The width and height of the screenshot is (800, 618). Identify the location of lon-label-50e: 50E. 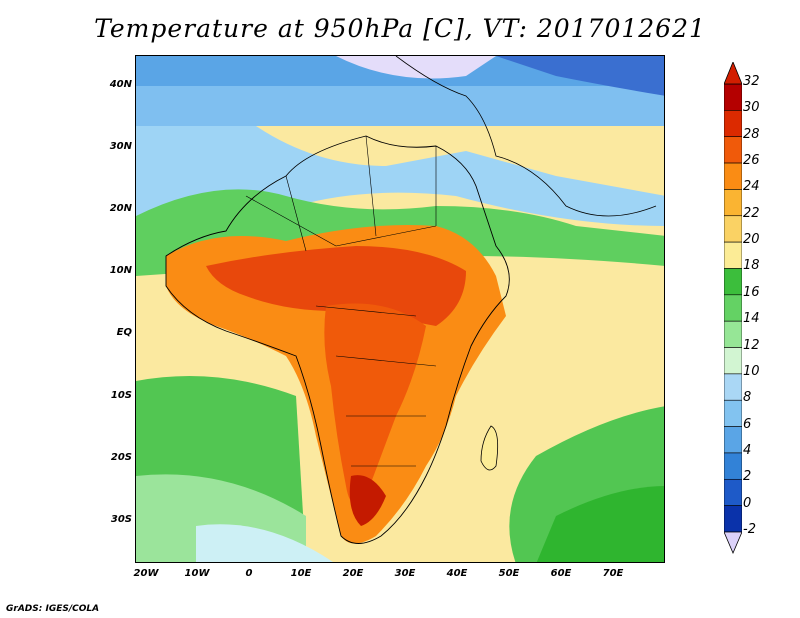
(509, 573).